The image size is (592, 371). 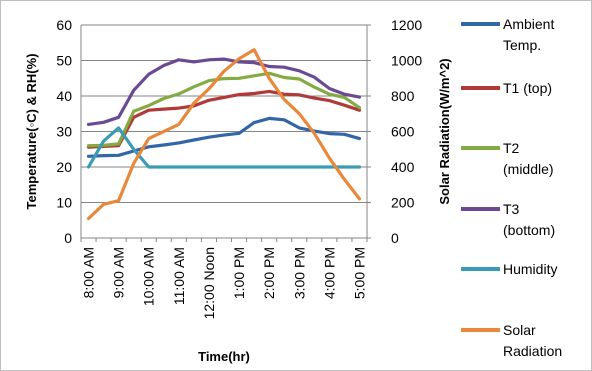 What do you see at coordinates (403, 203) in the screenshot?
I see `right-tick-label: 200` at bounding box center [403, 203].